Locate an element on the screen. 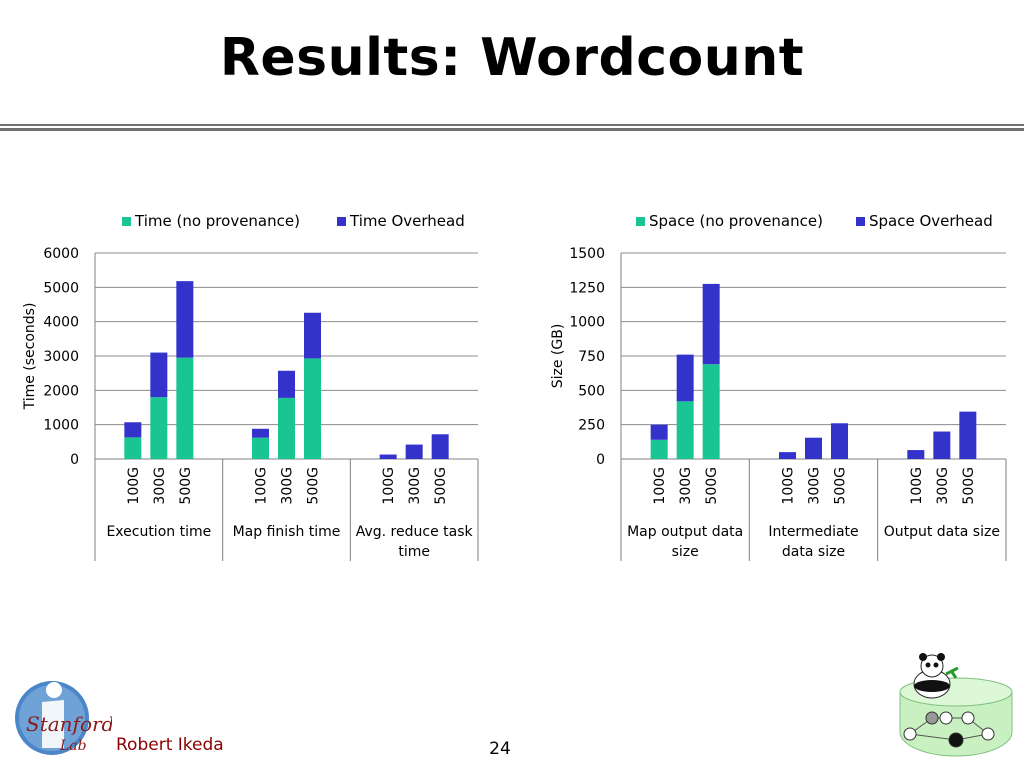 This screenshot has height=768, width=1024. y-tick-label: 4000 is located at coordinates (61, 323).